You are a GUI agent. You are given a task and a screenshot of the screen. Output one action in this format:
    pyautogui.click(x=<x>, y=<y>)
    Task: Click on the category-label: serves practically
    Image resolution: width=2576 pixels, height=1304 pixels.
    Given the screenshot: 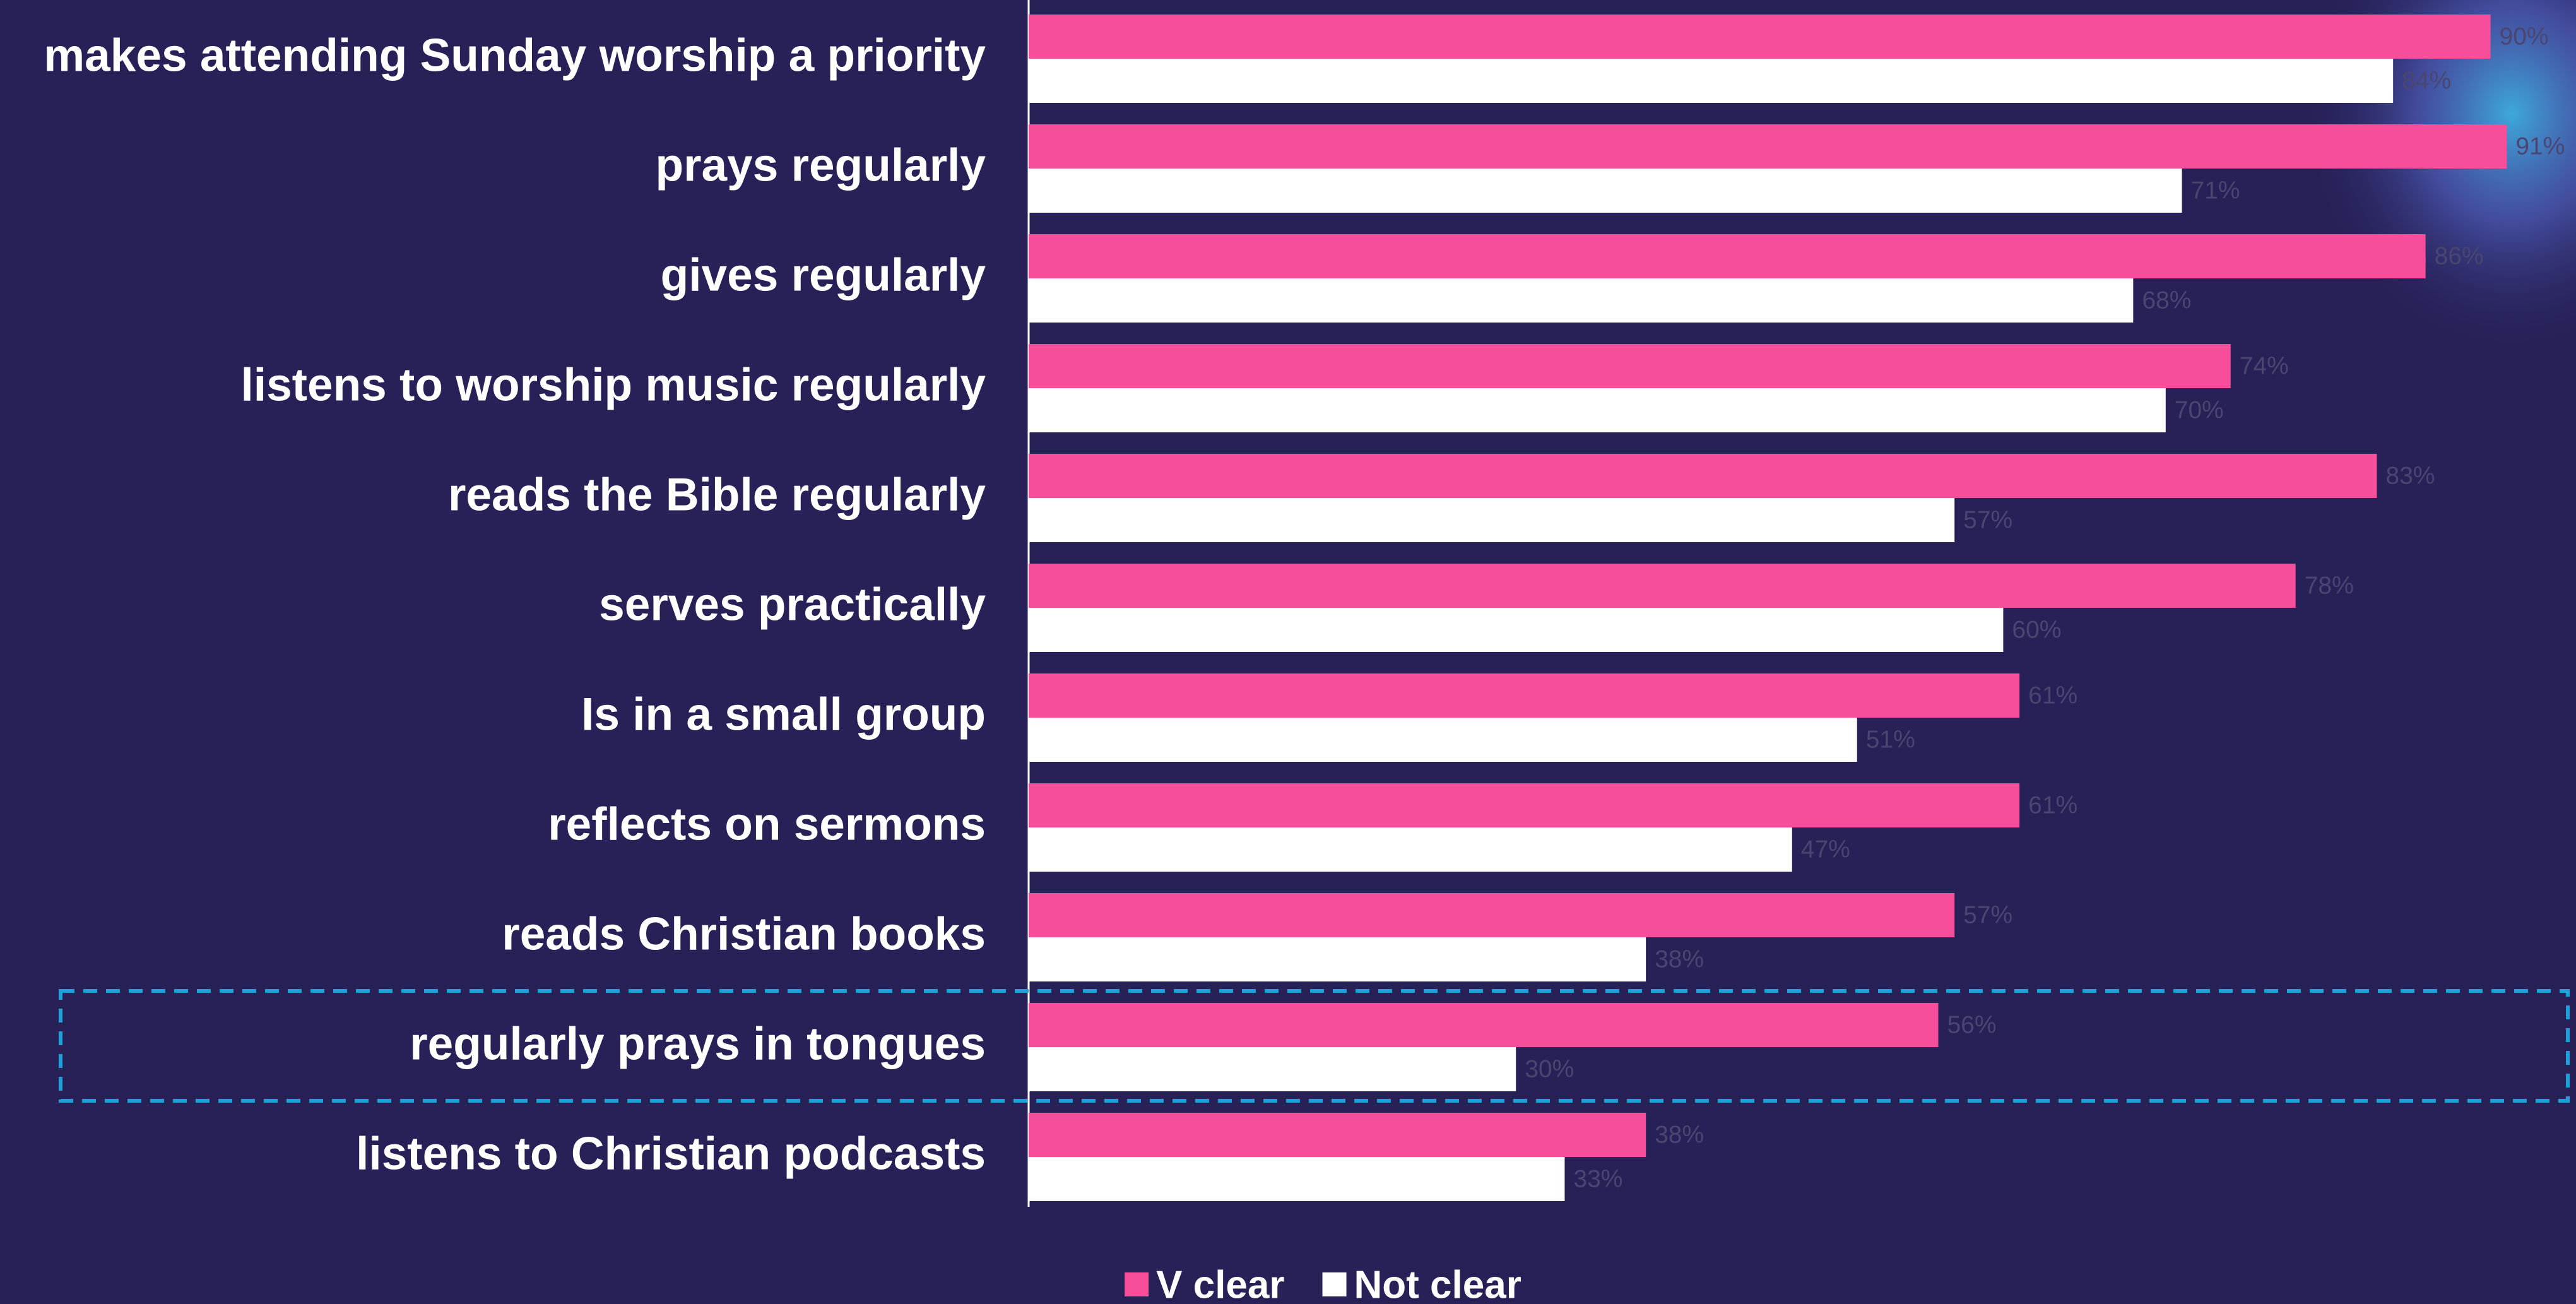 What is the action you would take?
    pyautogui.click(x=792, y=605)
    